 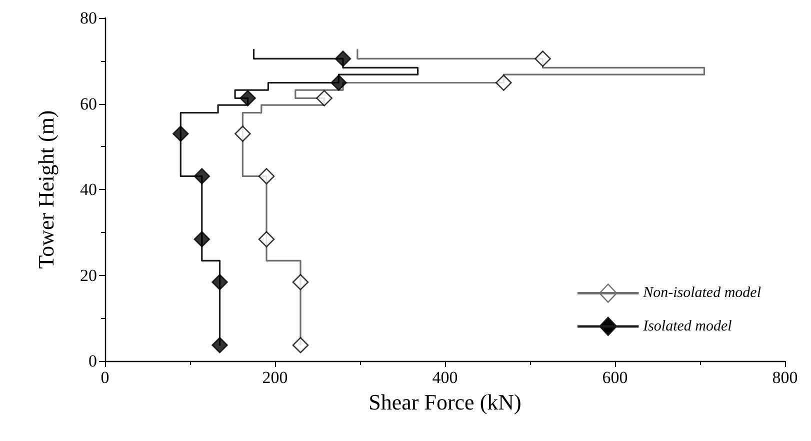 I want to click on x-tick-label: 800, so click(x=785, y=377).